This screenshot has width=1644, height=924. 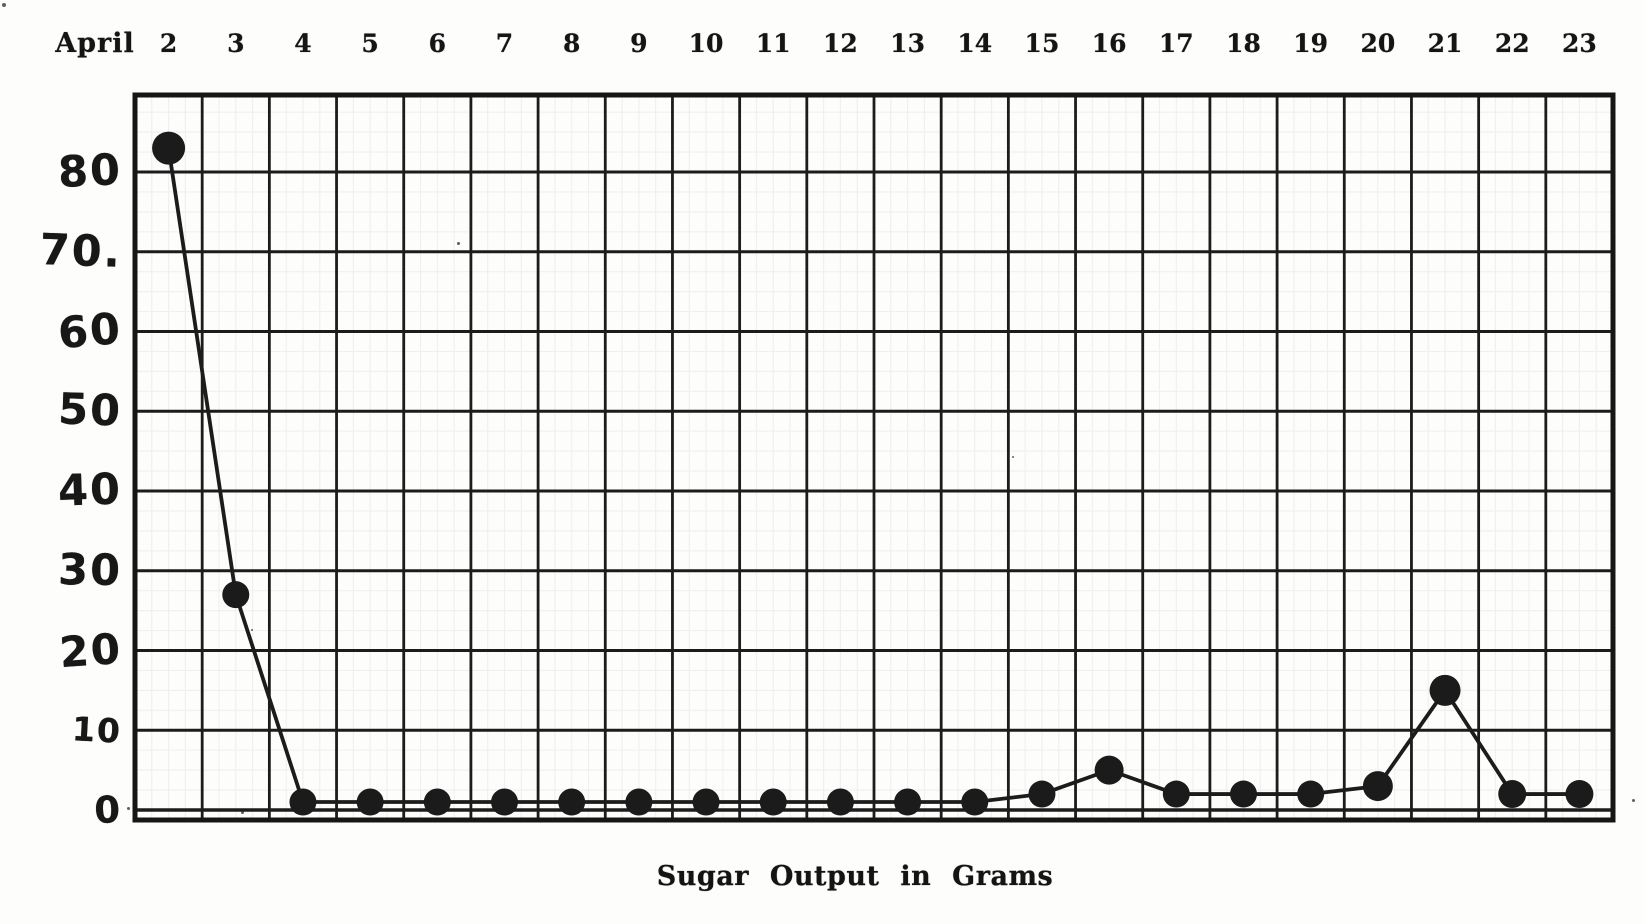 I want to click on x-tick-label: 20, so click(x=1378, y=43).